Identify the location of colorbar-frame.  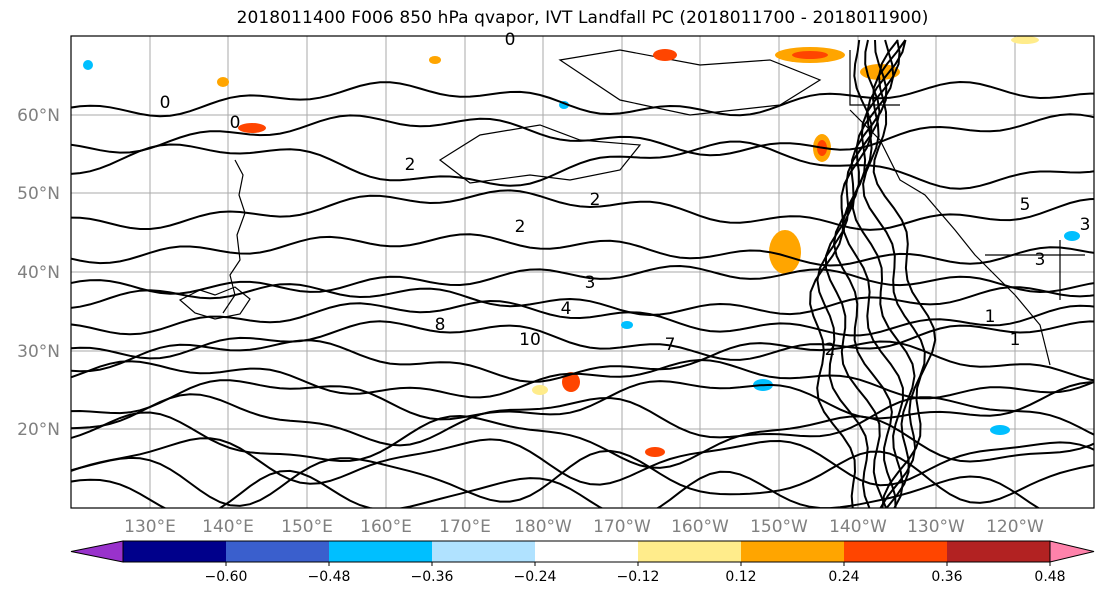
(586, 551).